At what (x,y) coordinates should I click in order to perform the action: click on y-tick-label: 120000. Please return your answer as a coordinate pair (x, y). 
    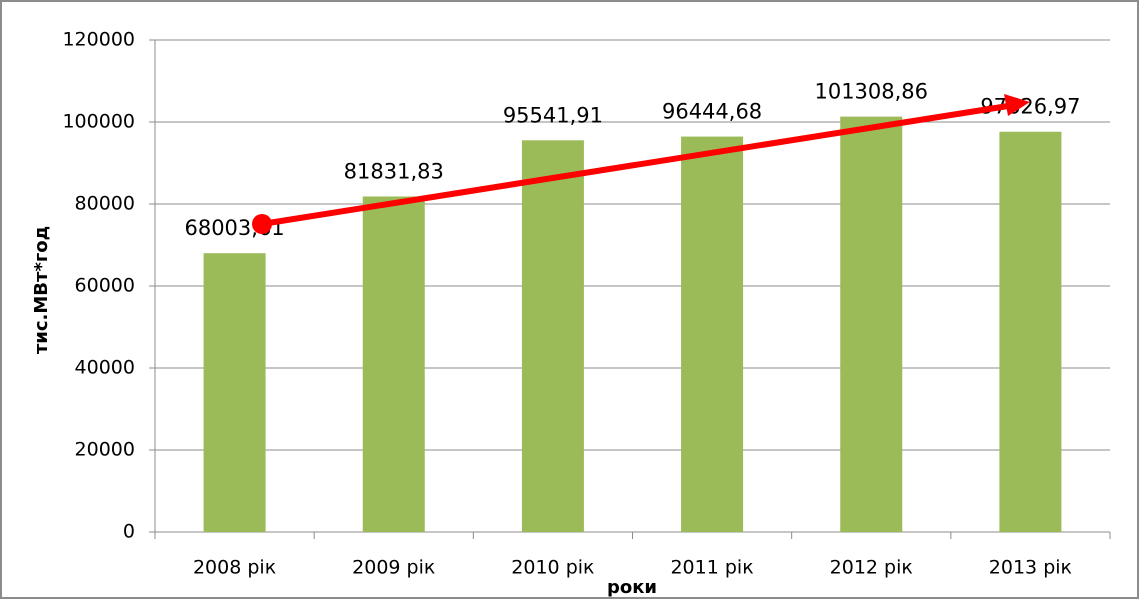
    Looking at the image, I should click on (98, 40).